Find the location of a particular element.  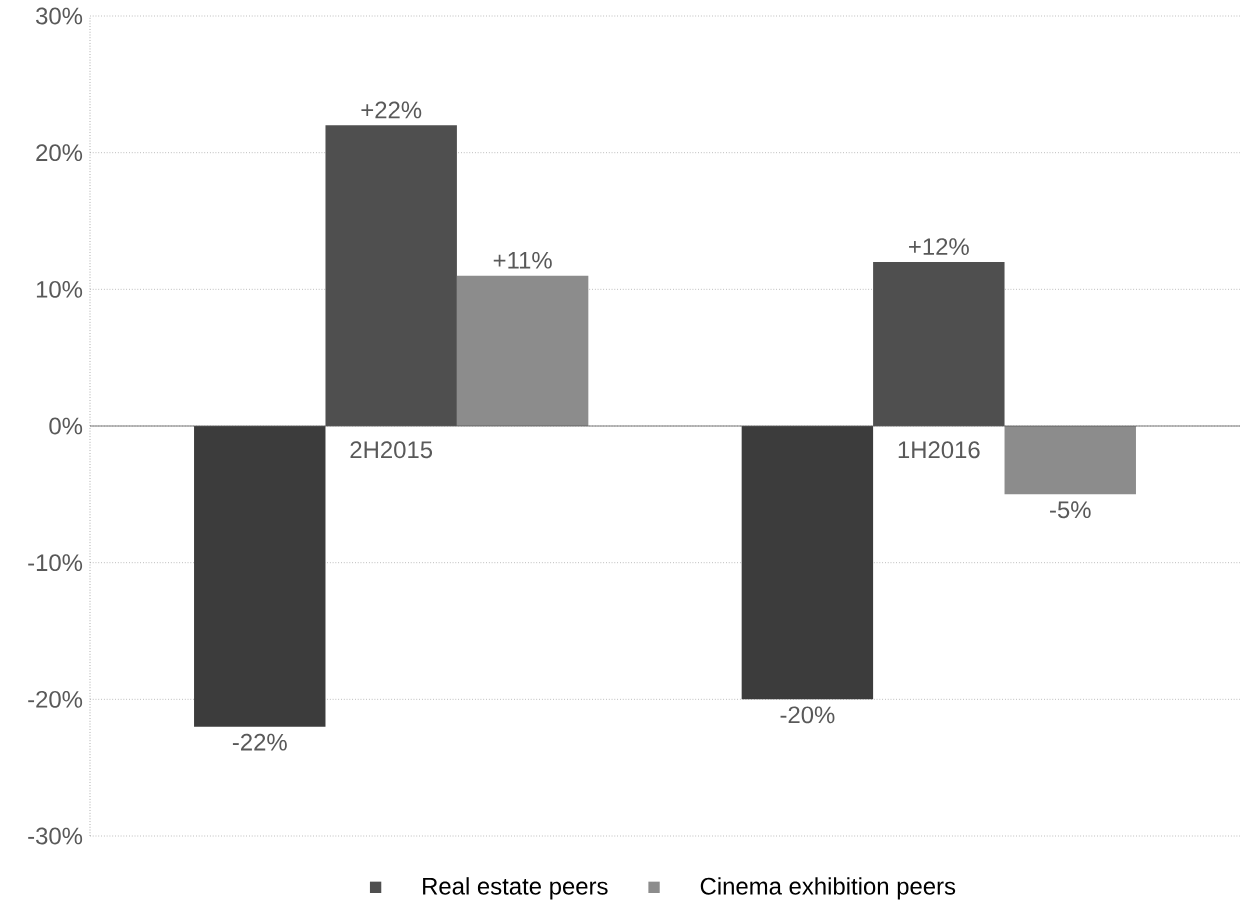

y-tick-label: 30% is located at coordinates (59, 16).